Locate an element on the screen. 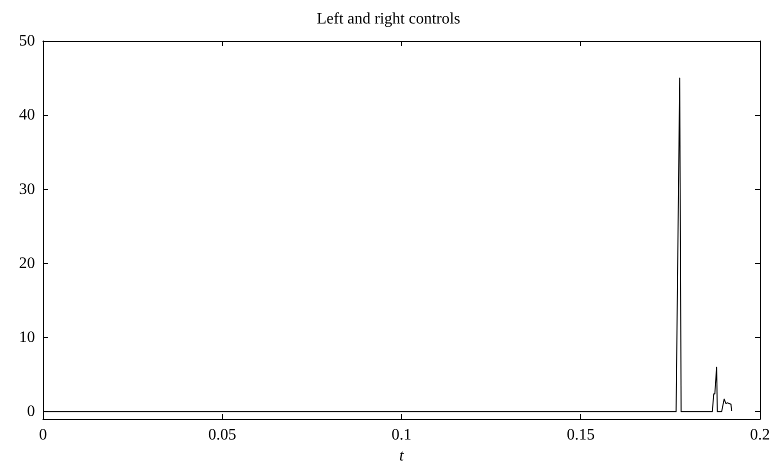  y-tick-label: 0 is located at coordinates (31, 411).